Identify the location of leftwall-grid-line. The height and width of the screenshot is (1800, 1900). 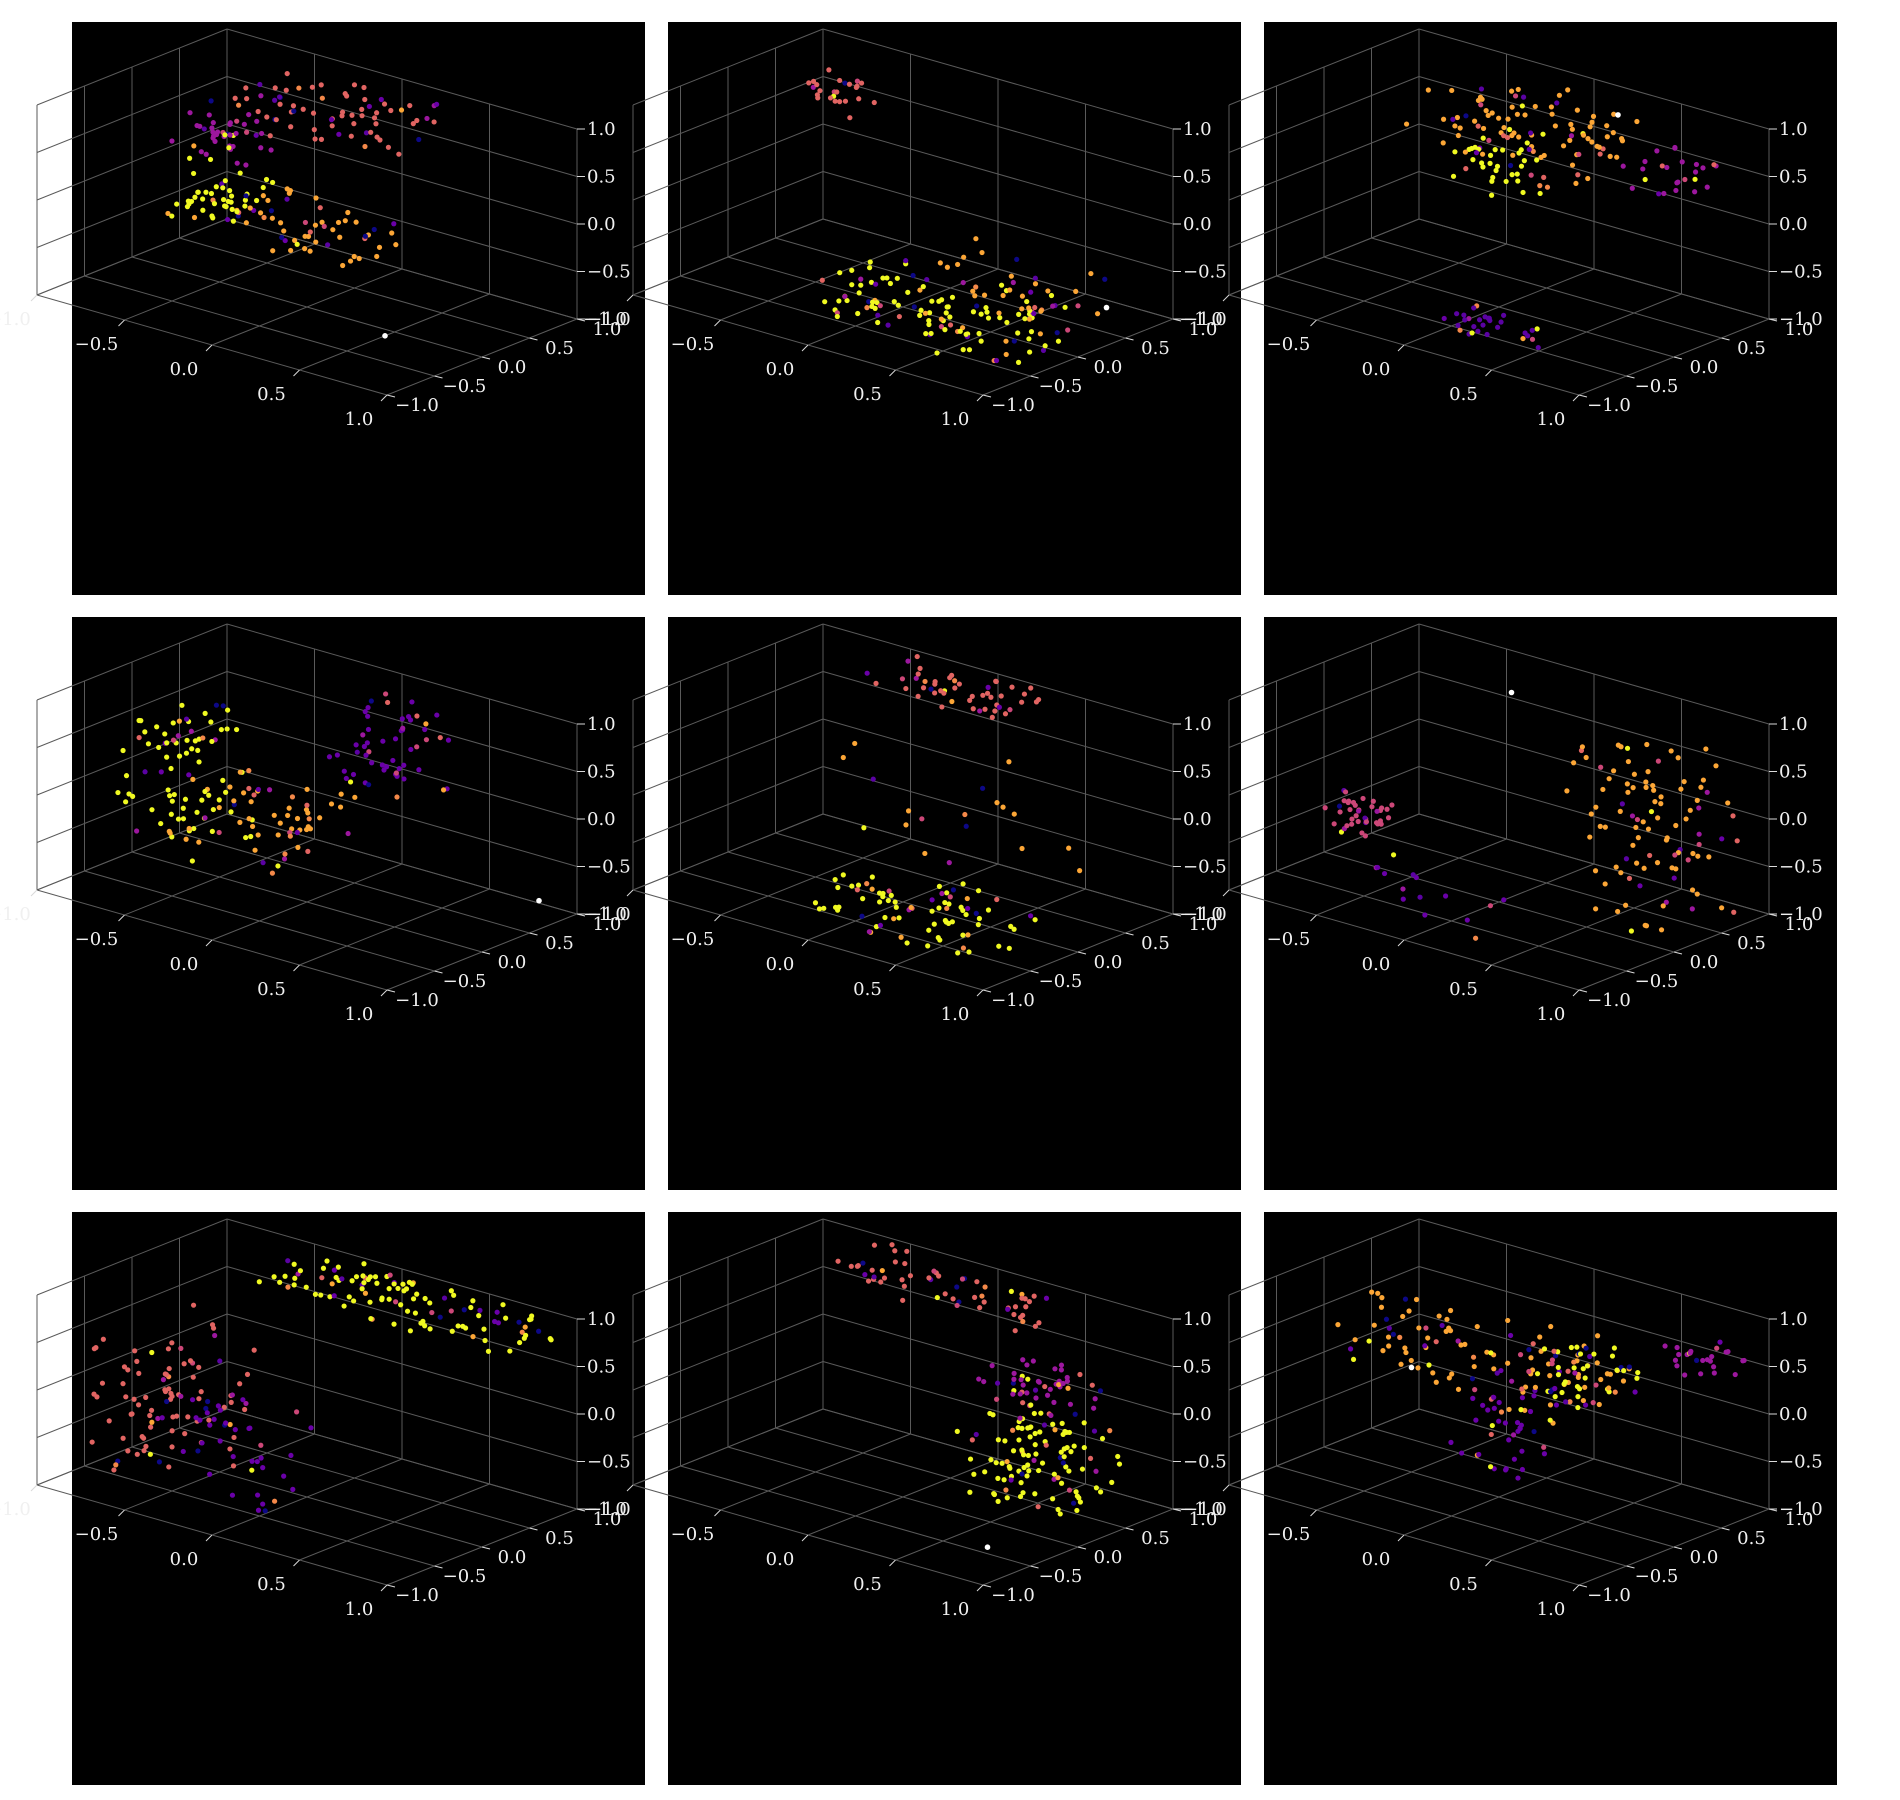
(132, 67).